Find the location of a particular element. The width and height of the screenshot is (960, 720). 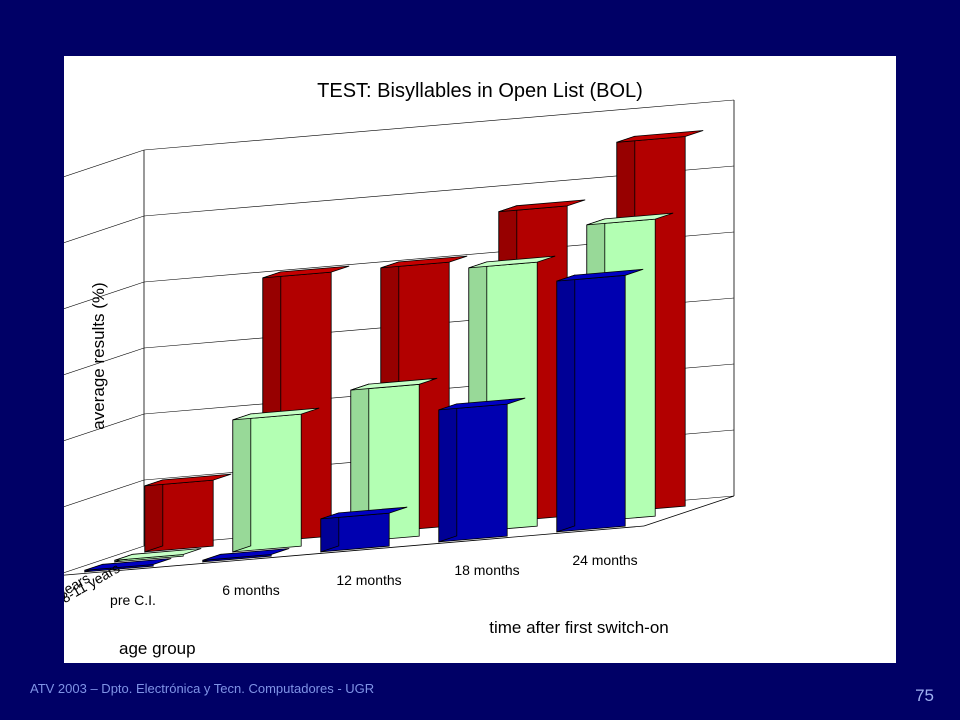

gridline-back is located at coordinates (439, 125).